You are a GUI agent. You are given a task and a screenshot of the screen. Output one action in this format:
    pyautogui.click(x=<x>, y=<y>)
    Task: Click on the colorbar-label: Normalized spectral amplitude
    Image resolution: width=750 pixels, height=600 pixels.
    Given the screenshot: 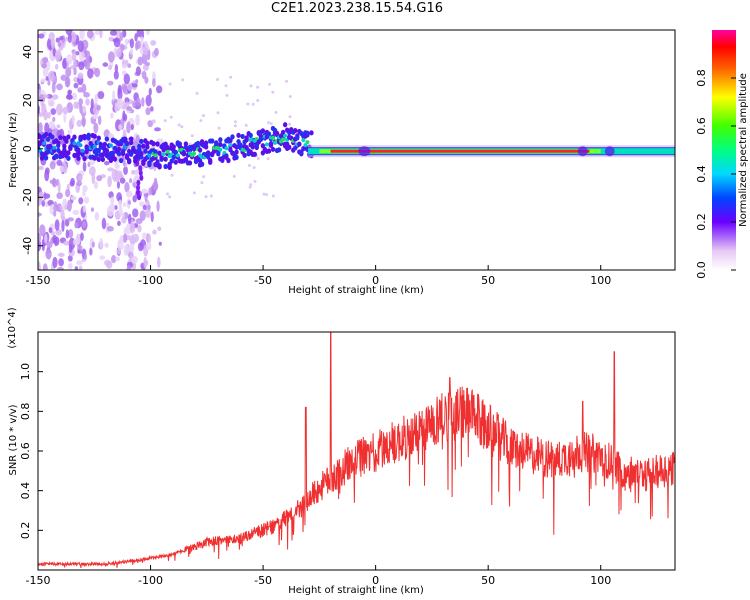 What is the action you would take?
    pyautogui.click(x=743, y=150)
    